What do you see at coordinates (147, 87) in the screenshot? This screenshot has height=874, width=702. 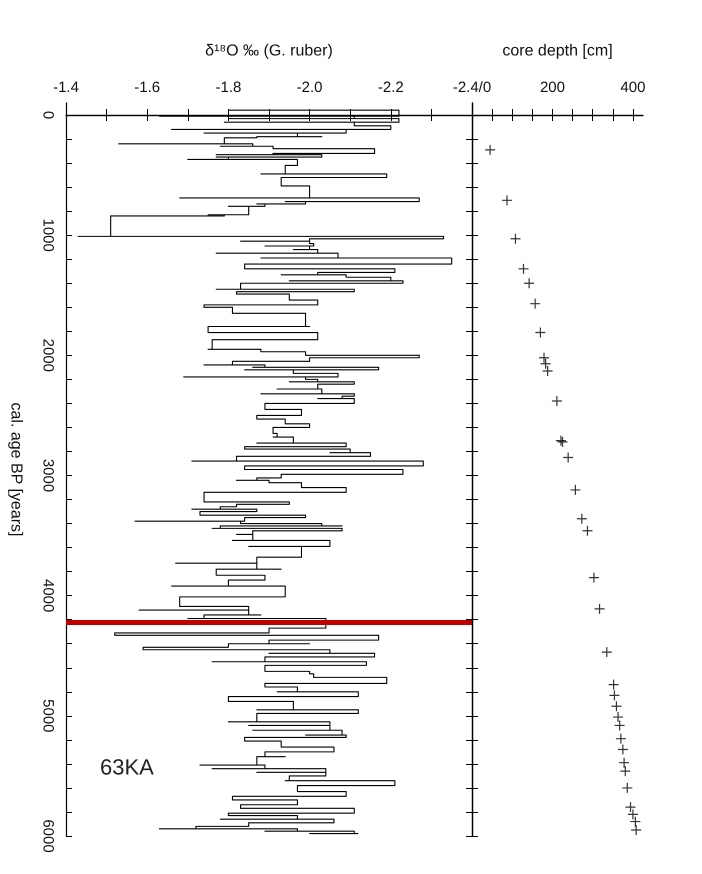 I see `x-tick-label: -1.6` at bounding box center [147, 87].